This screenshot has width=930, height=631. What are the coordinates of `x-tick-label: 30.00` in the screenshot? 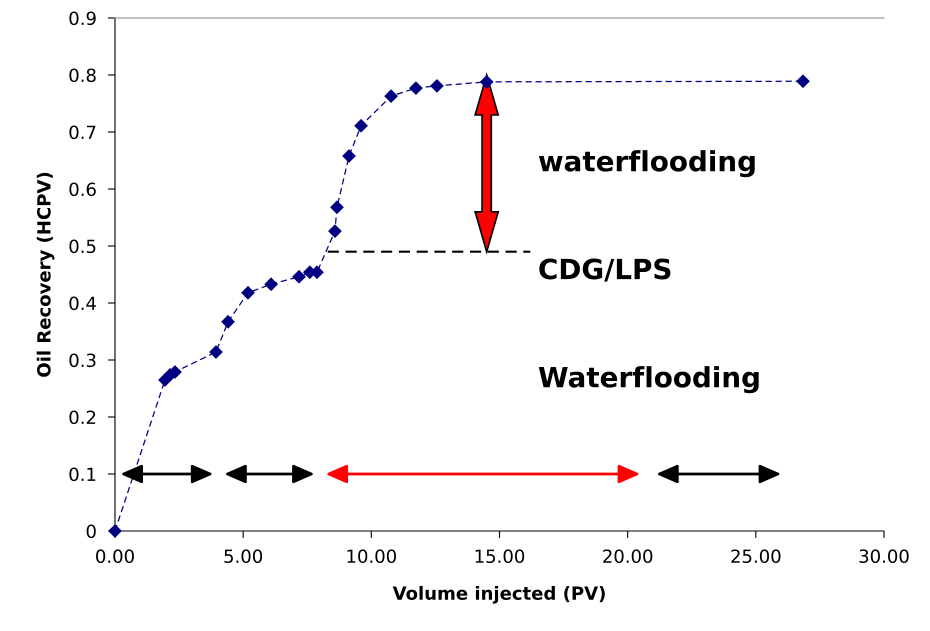 It's located at (884, 556).